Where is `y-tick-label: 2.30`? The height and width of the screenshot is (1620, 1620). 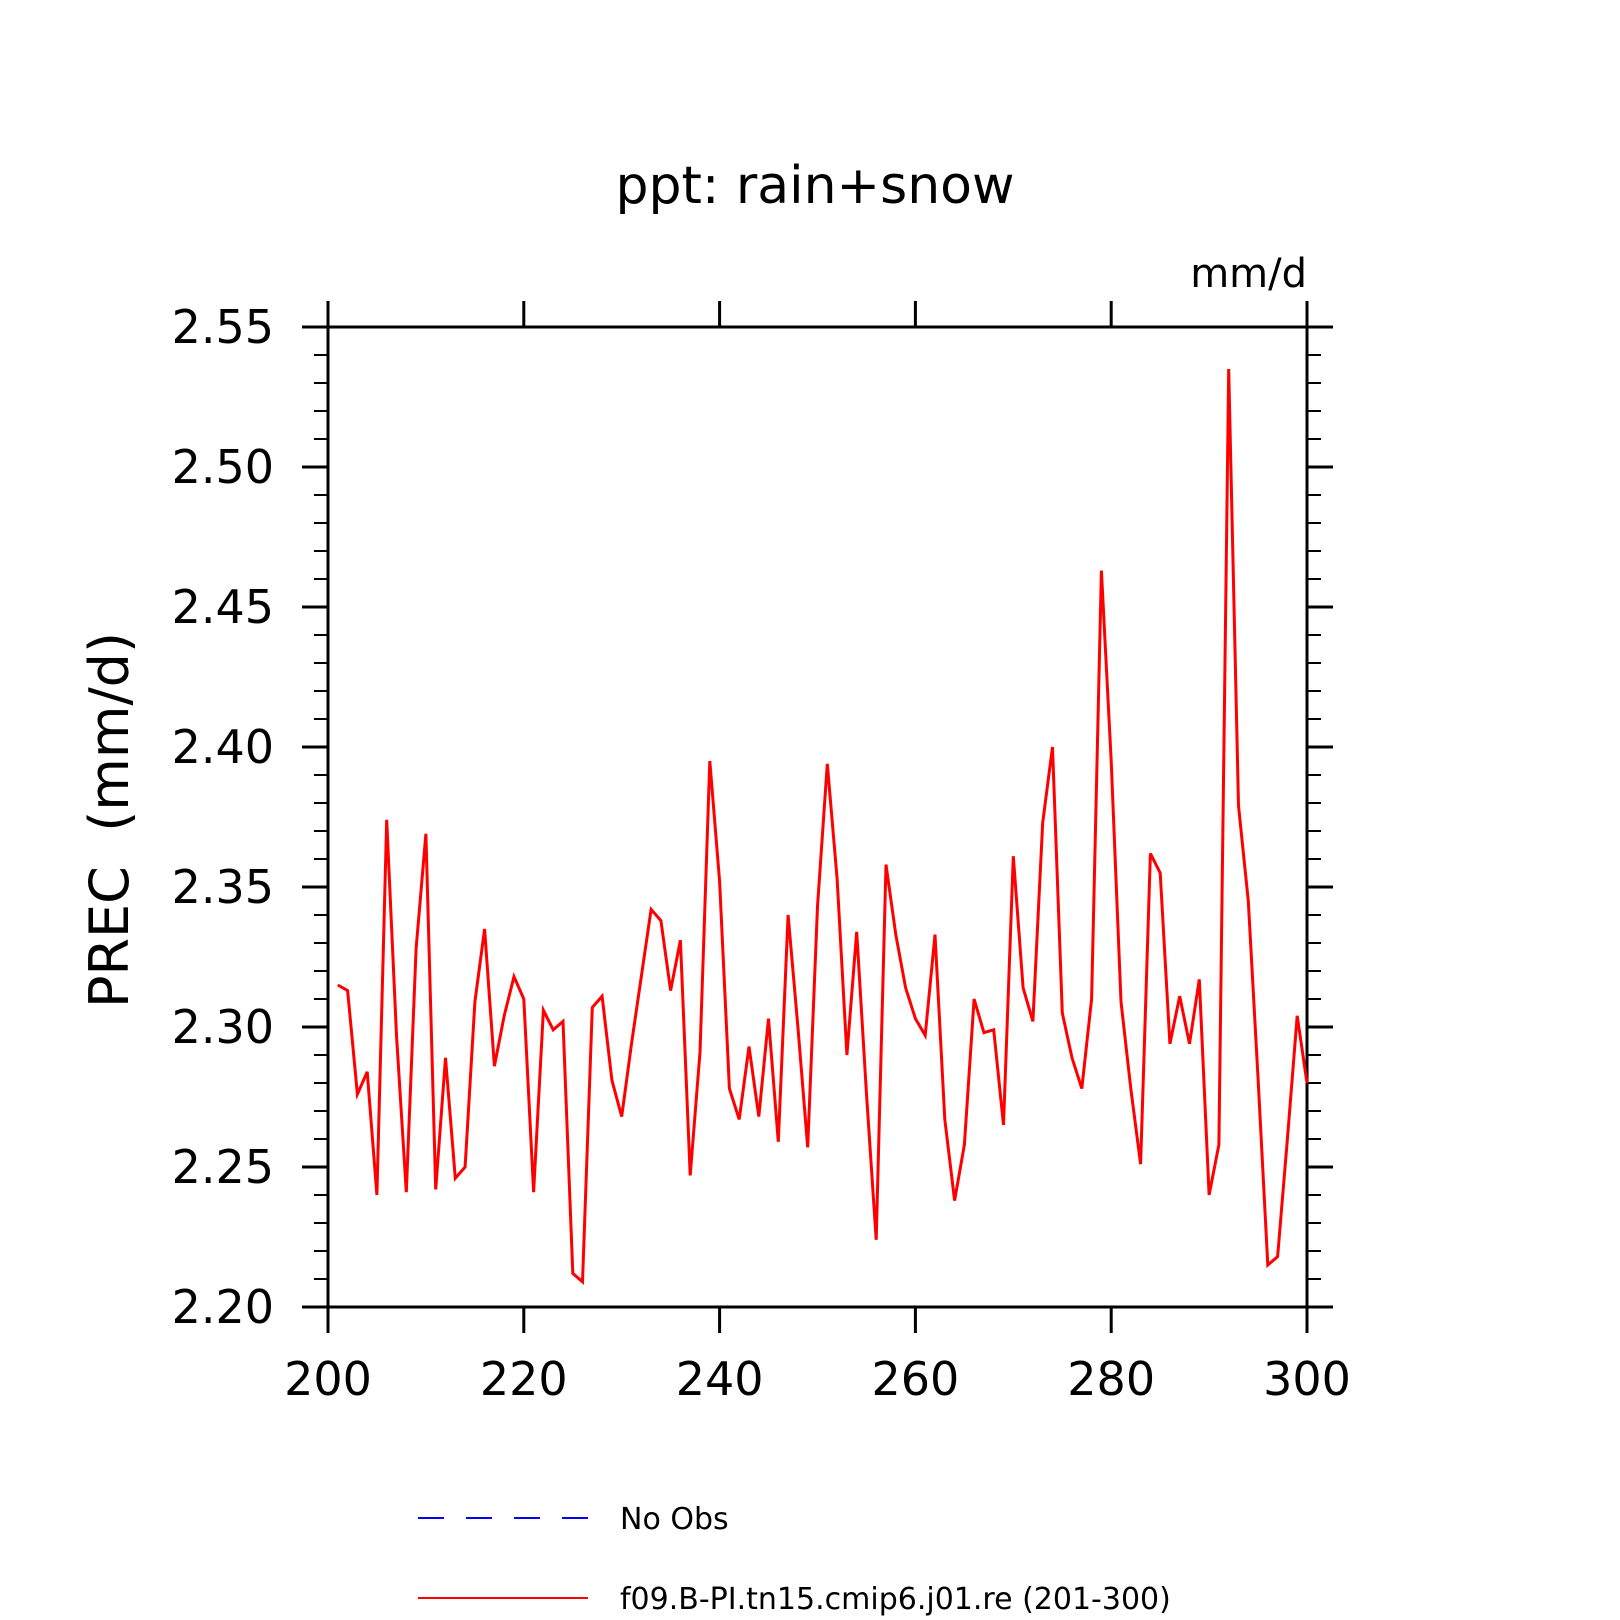
y-tick-label: 2.30 is located at coordinates (223, 1027).